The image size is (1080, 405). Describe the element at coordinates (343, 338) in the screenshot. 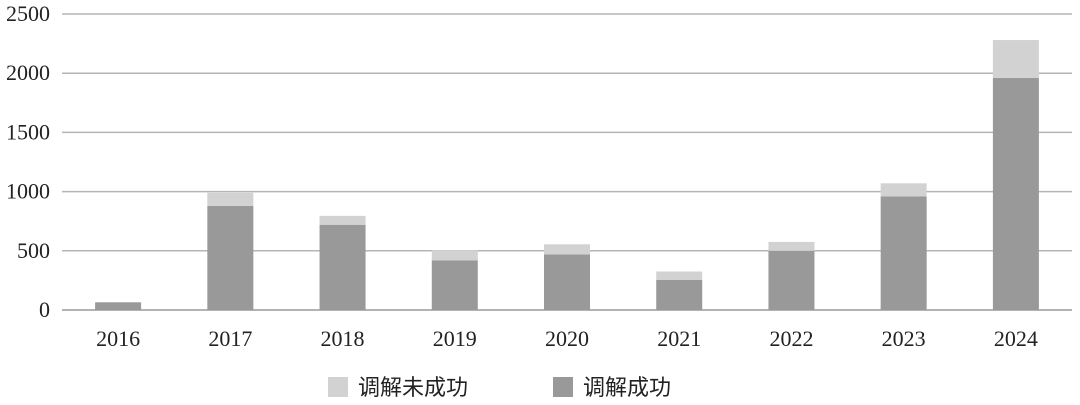

I see `x-tick-label: 2018` at that location.